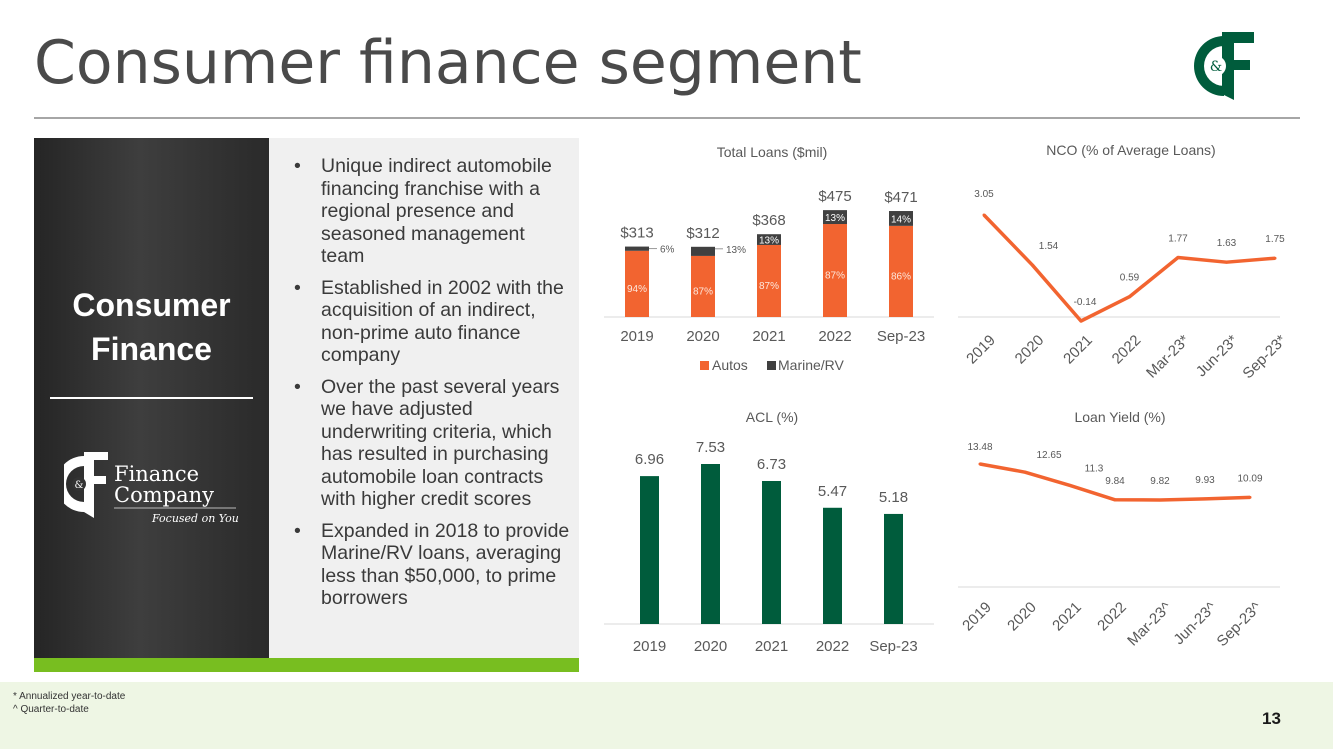 This screenshot has width=1333, height=749. What do you see at coordinates (1239, 624) in the screenshot?
I see `x-tick-label: Sep-23^` at bounding box center [1239, 624].